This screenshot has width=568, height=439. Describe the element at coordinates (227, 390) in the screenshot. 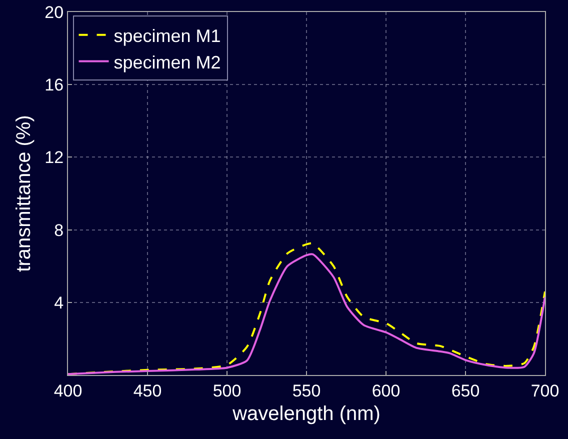

I see `x-tick-label: 500` at that location.